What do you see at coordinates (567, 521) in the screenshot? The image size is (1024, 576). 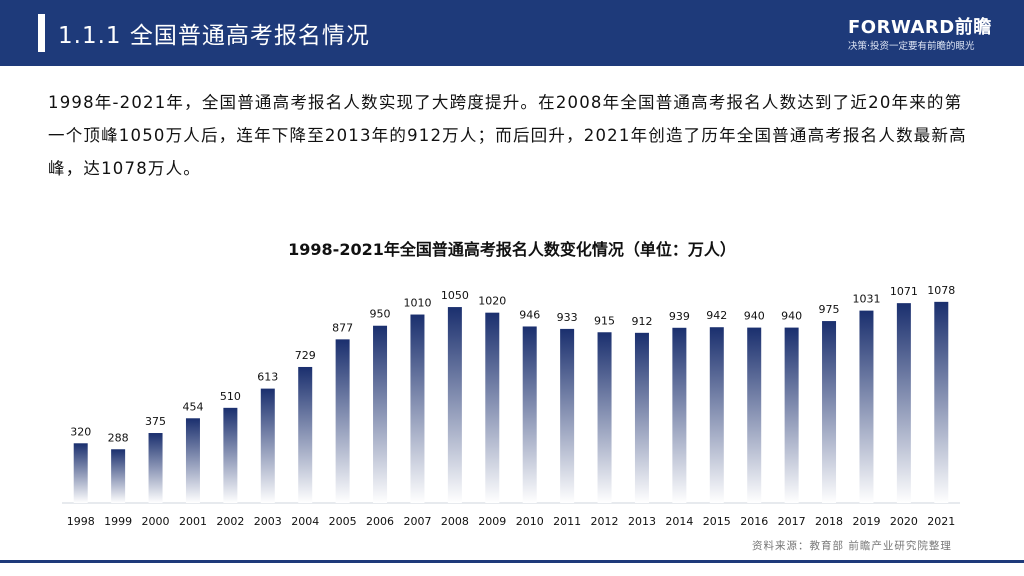 I see `x-tick-2011: 2011` at bounding box center [567, 521].